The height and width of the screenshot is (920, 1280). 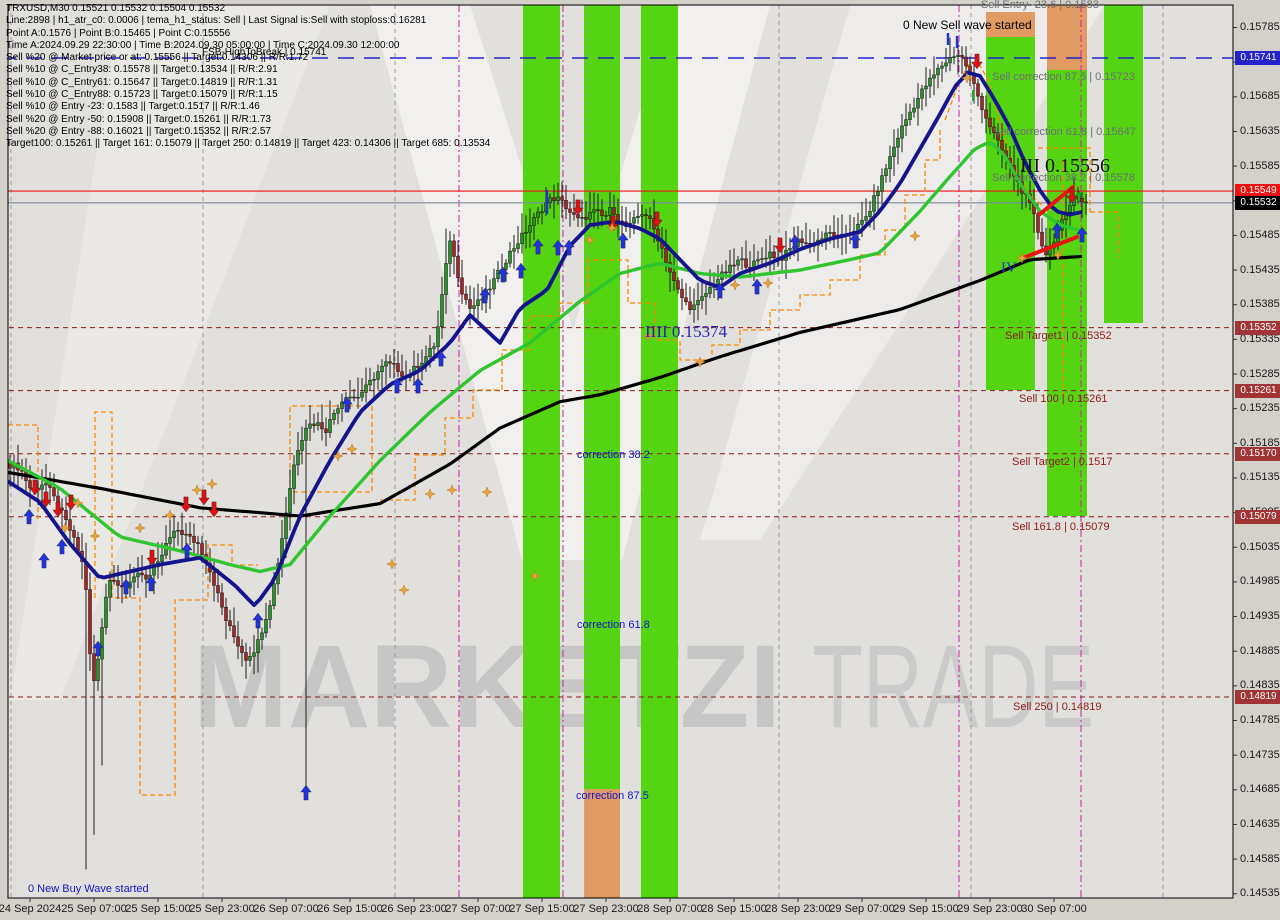 What do you see at coordinates (1257, 390) in the screenshot?
I see `price-level-box: 0.15261` at bounding box center [1257, 390].